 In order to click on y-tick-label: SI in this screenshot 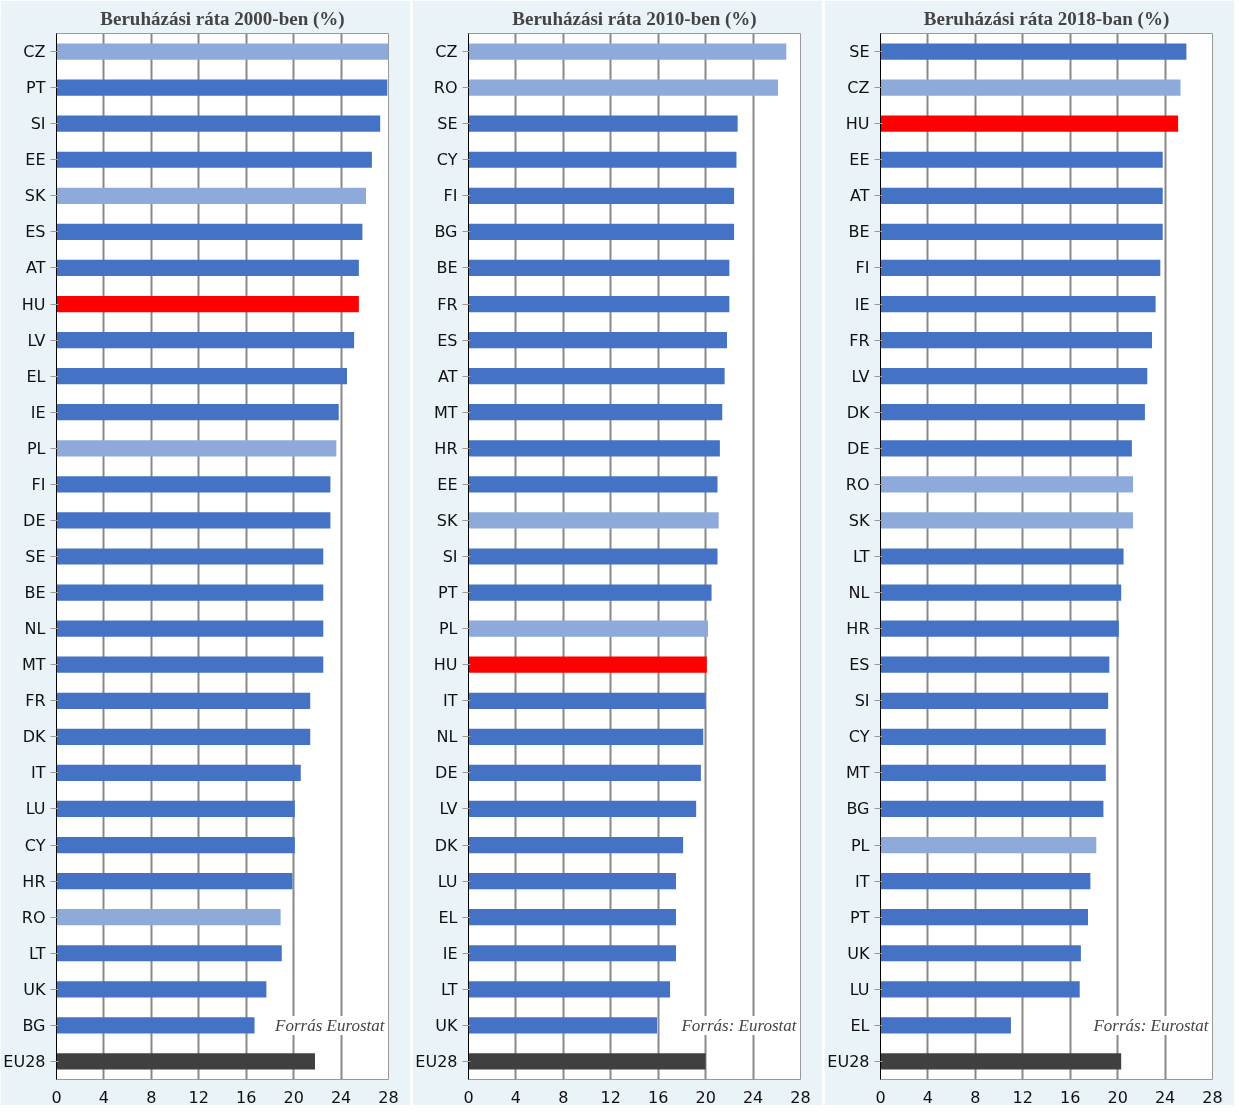, I will do `click(862, 701)`.